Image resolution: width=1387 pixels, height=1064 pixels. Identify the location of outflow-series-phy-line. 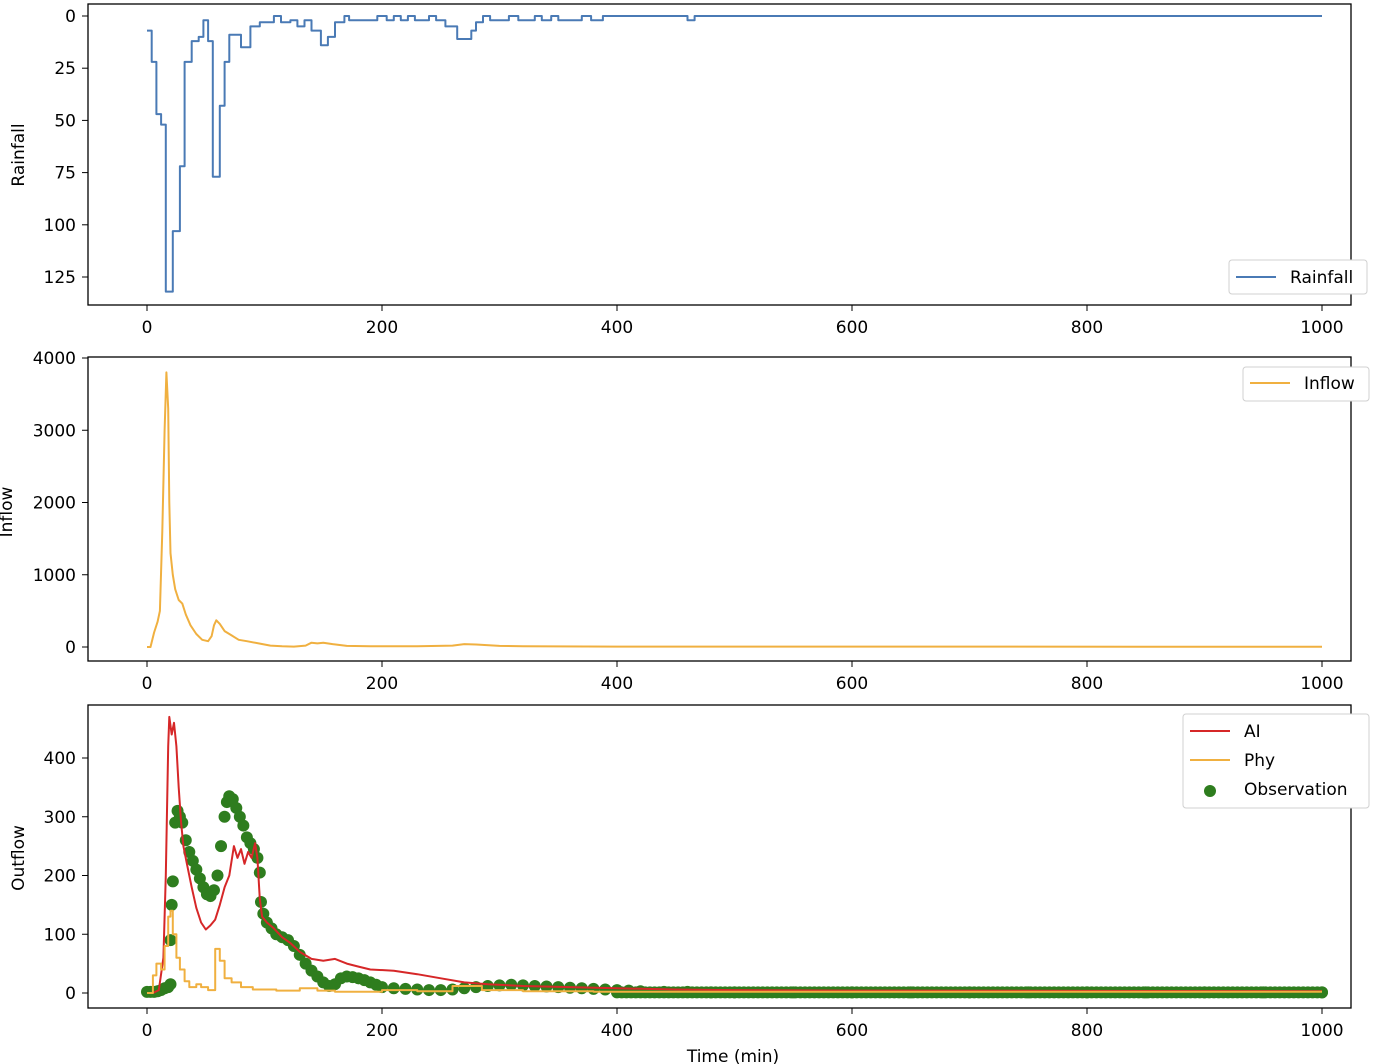
(734, 951).